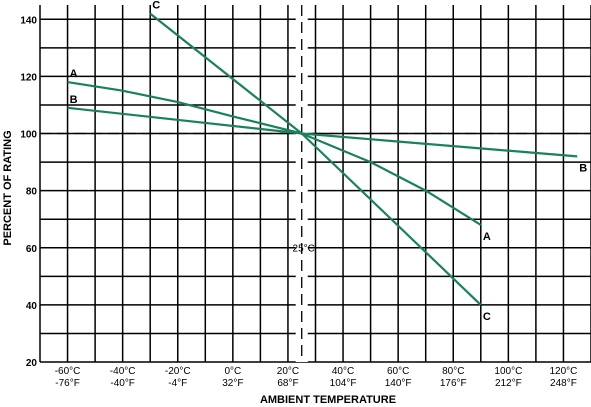  I want to click on series-label-b-end: B, so click(583, 168).